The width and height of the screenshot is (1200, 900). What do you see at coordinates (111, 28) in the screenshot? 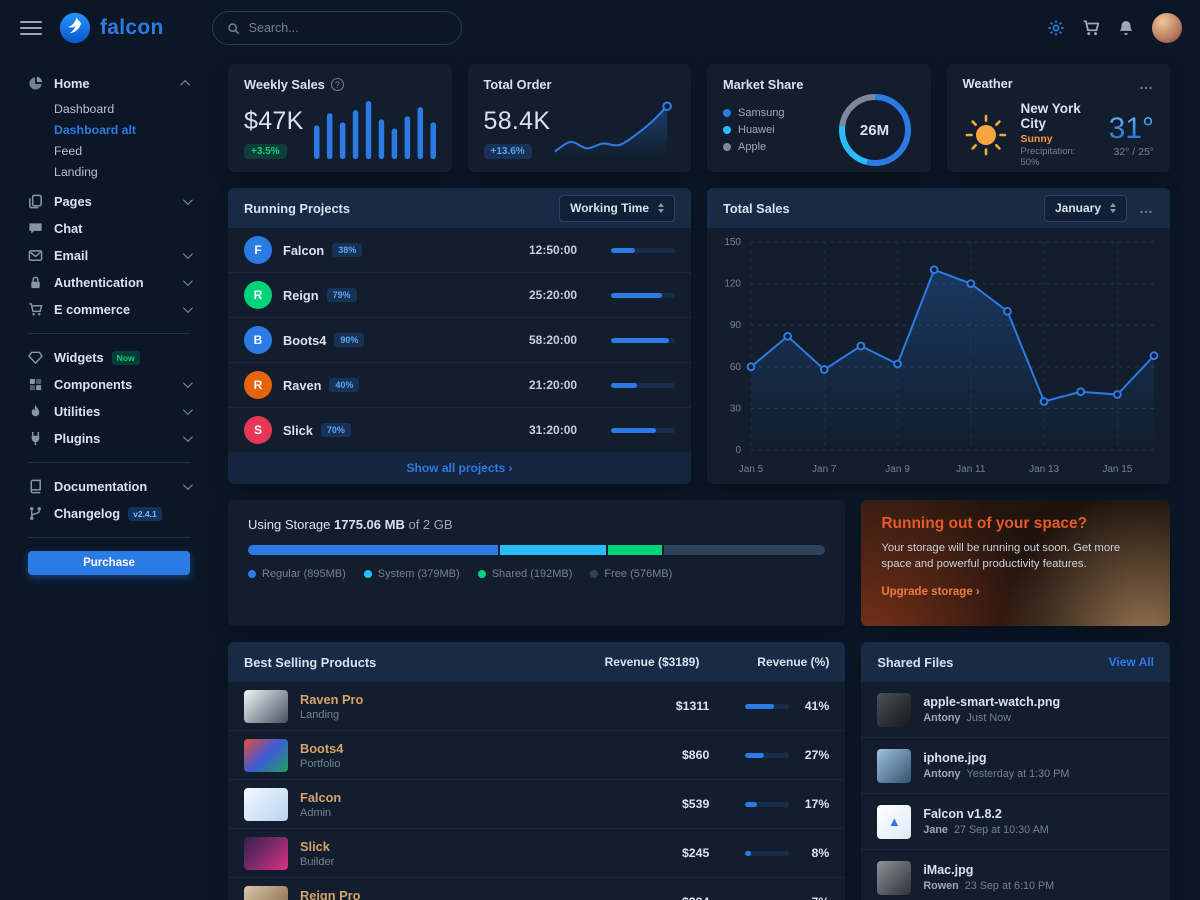
I see `brand: falcon` at bounding box center [111, 28].